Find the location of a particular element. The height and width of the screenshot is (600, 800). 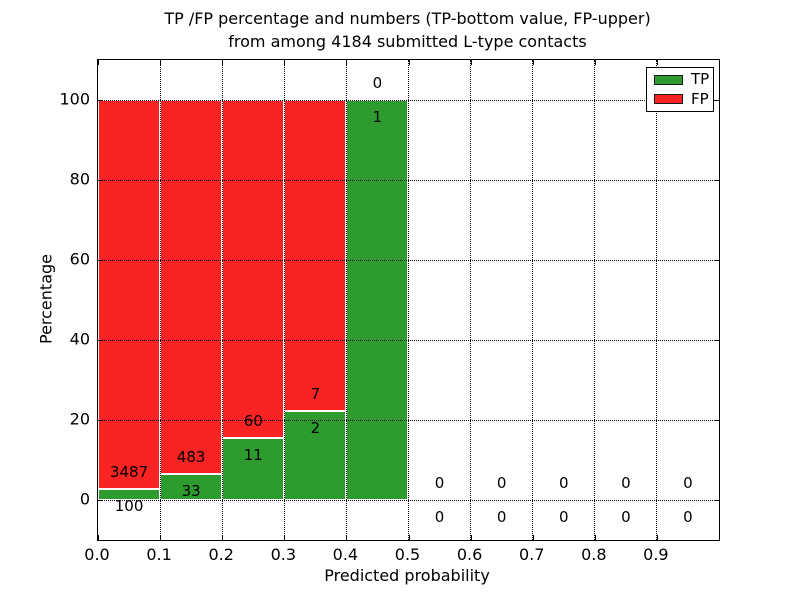

x-tick-label: 0.3 is located at coordinates (283, 554).